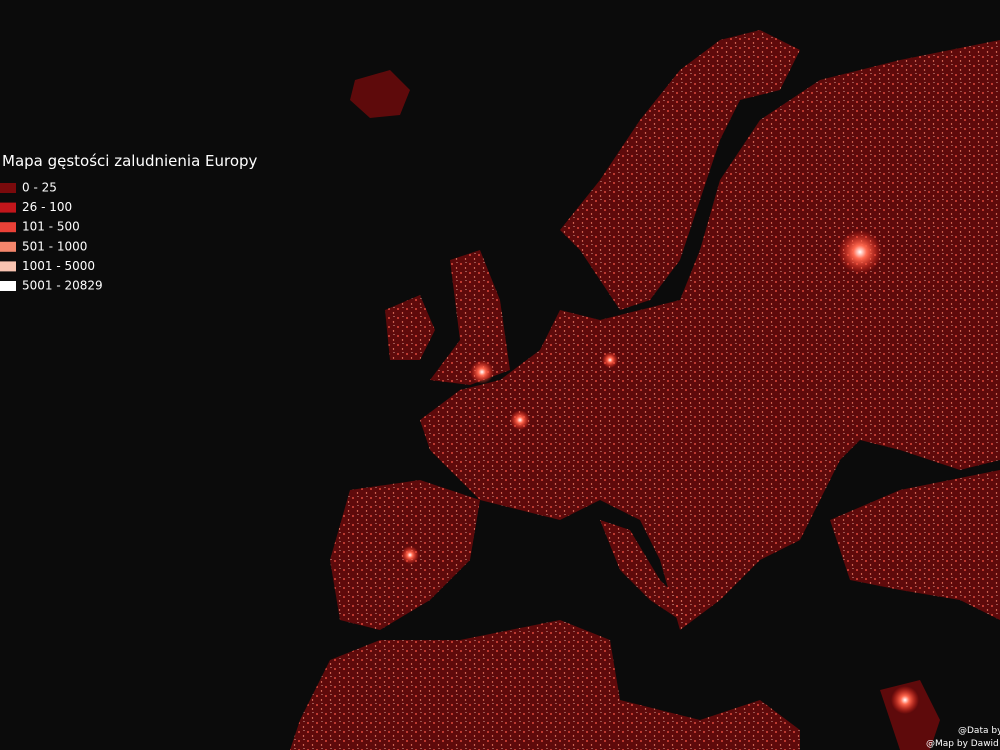 This screenshot has height=750, width=1000. I want to click on legend-label: 1001 - 5000, so click(58, 266).